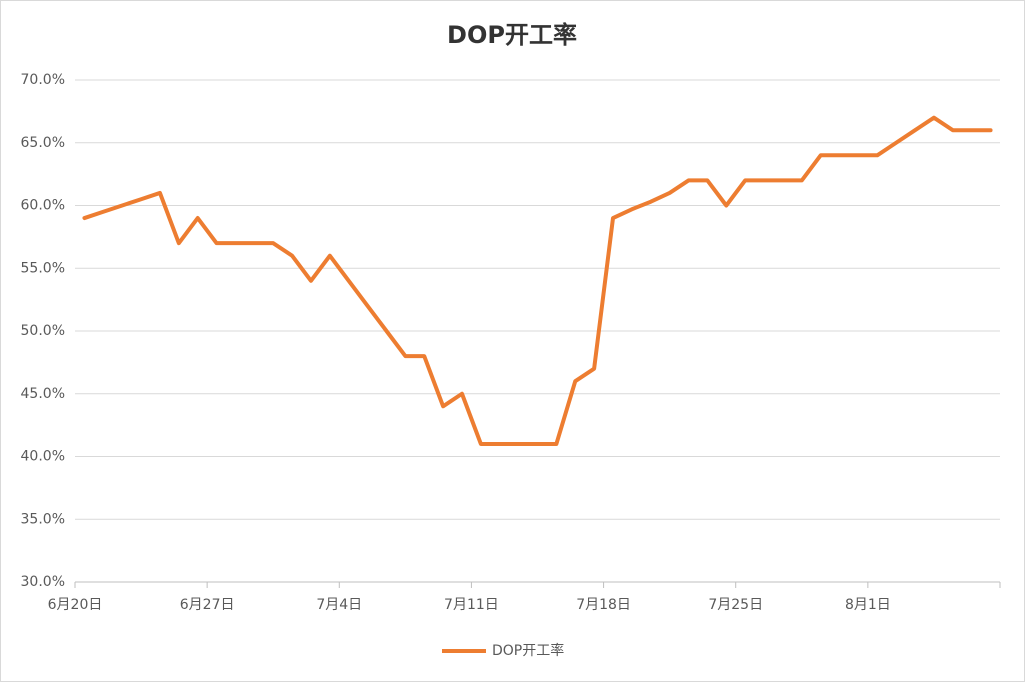 This screenshot has width=1025, height=682. I want to click on x-tick-label: 6月20日, so click(75, 605).